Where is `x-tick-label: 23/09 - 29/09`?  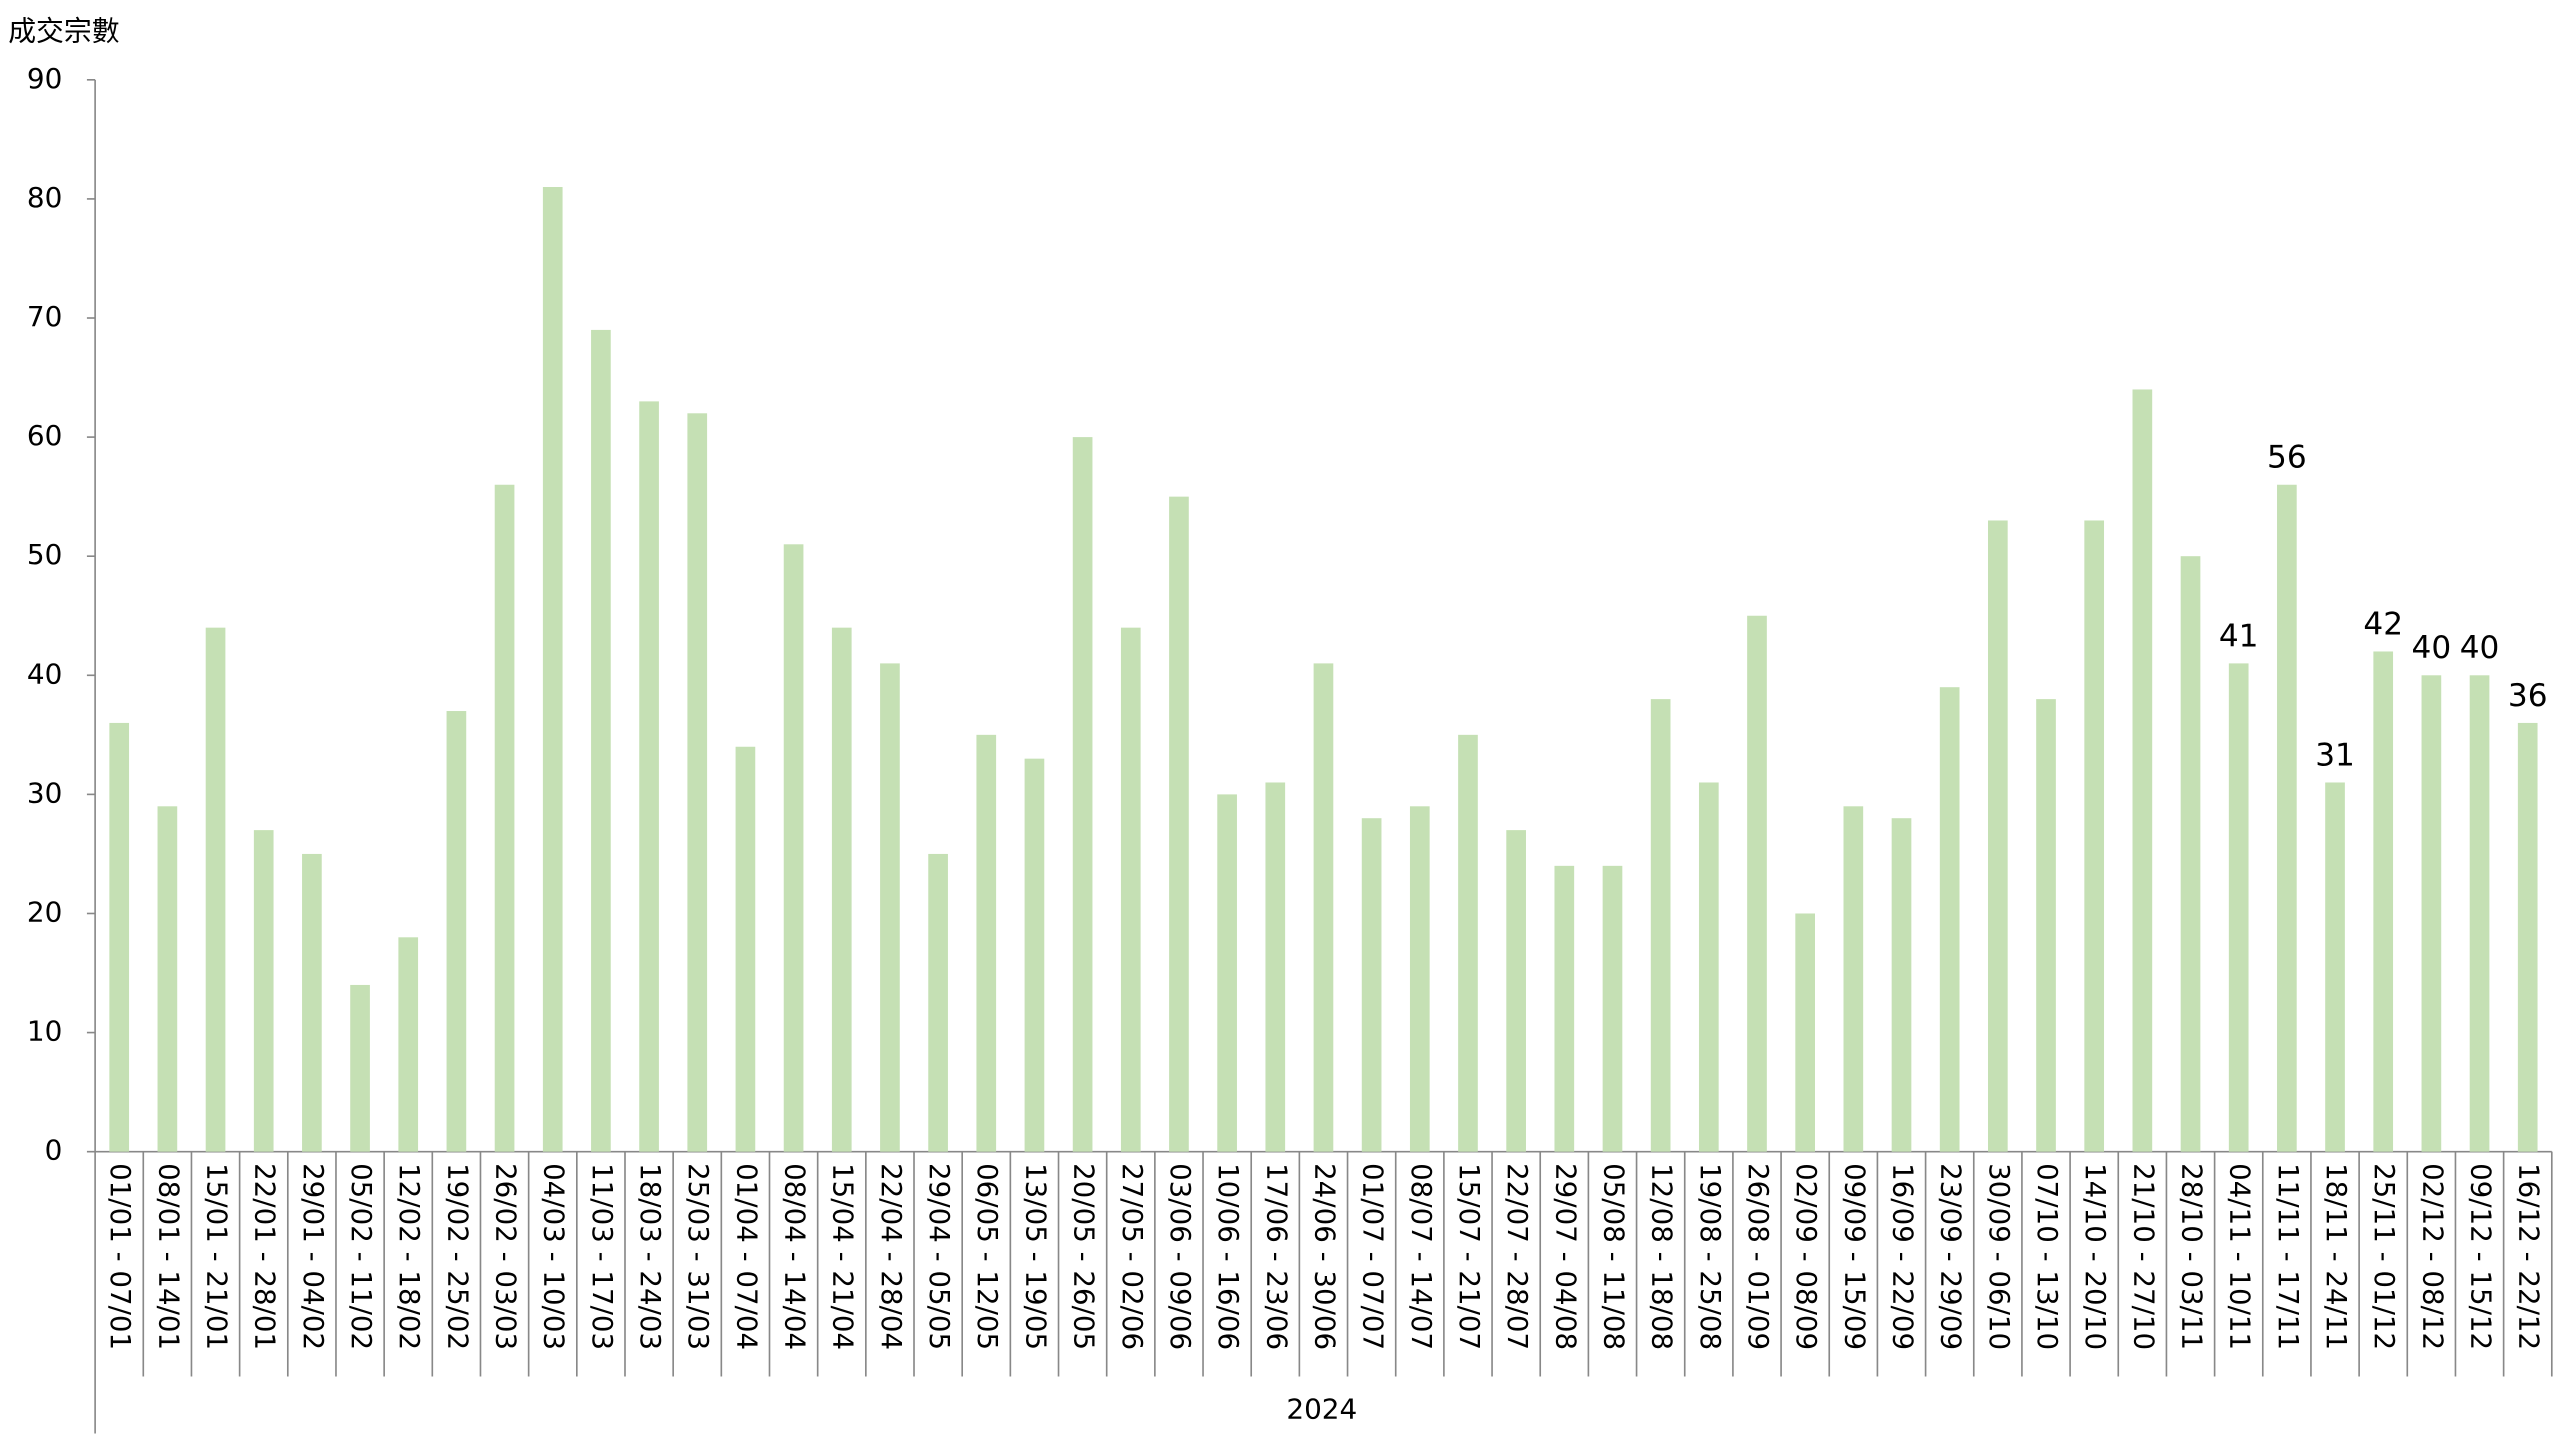 x-tick-label: 23/09 - 29/09 is located at coordinates (1951, 1256).